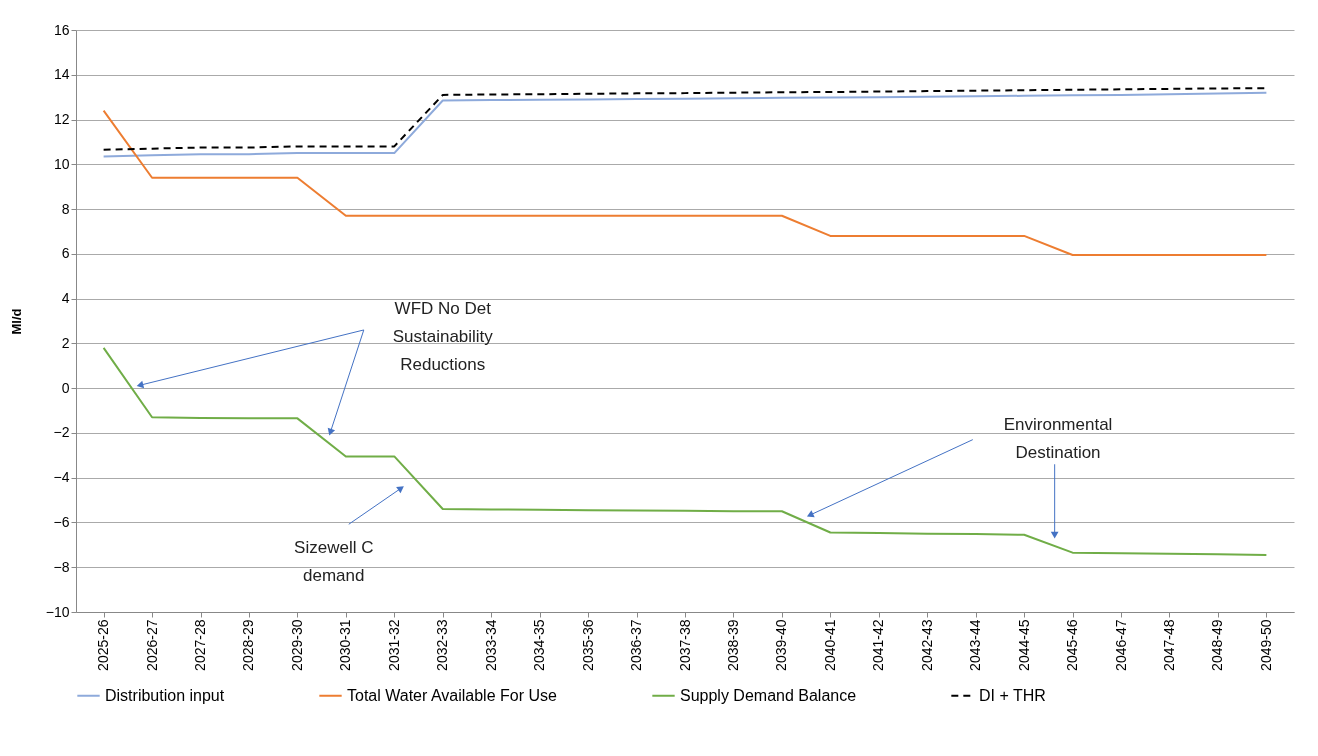 The image size is (1318, 756). I want to click on y-tick-label: 4, so click(65, 298).